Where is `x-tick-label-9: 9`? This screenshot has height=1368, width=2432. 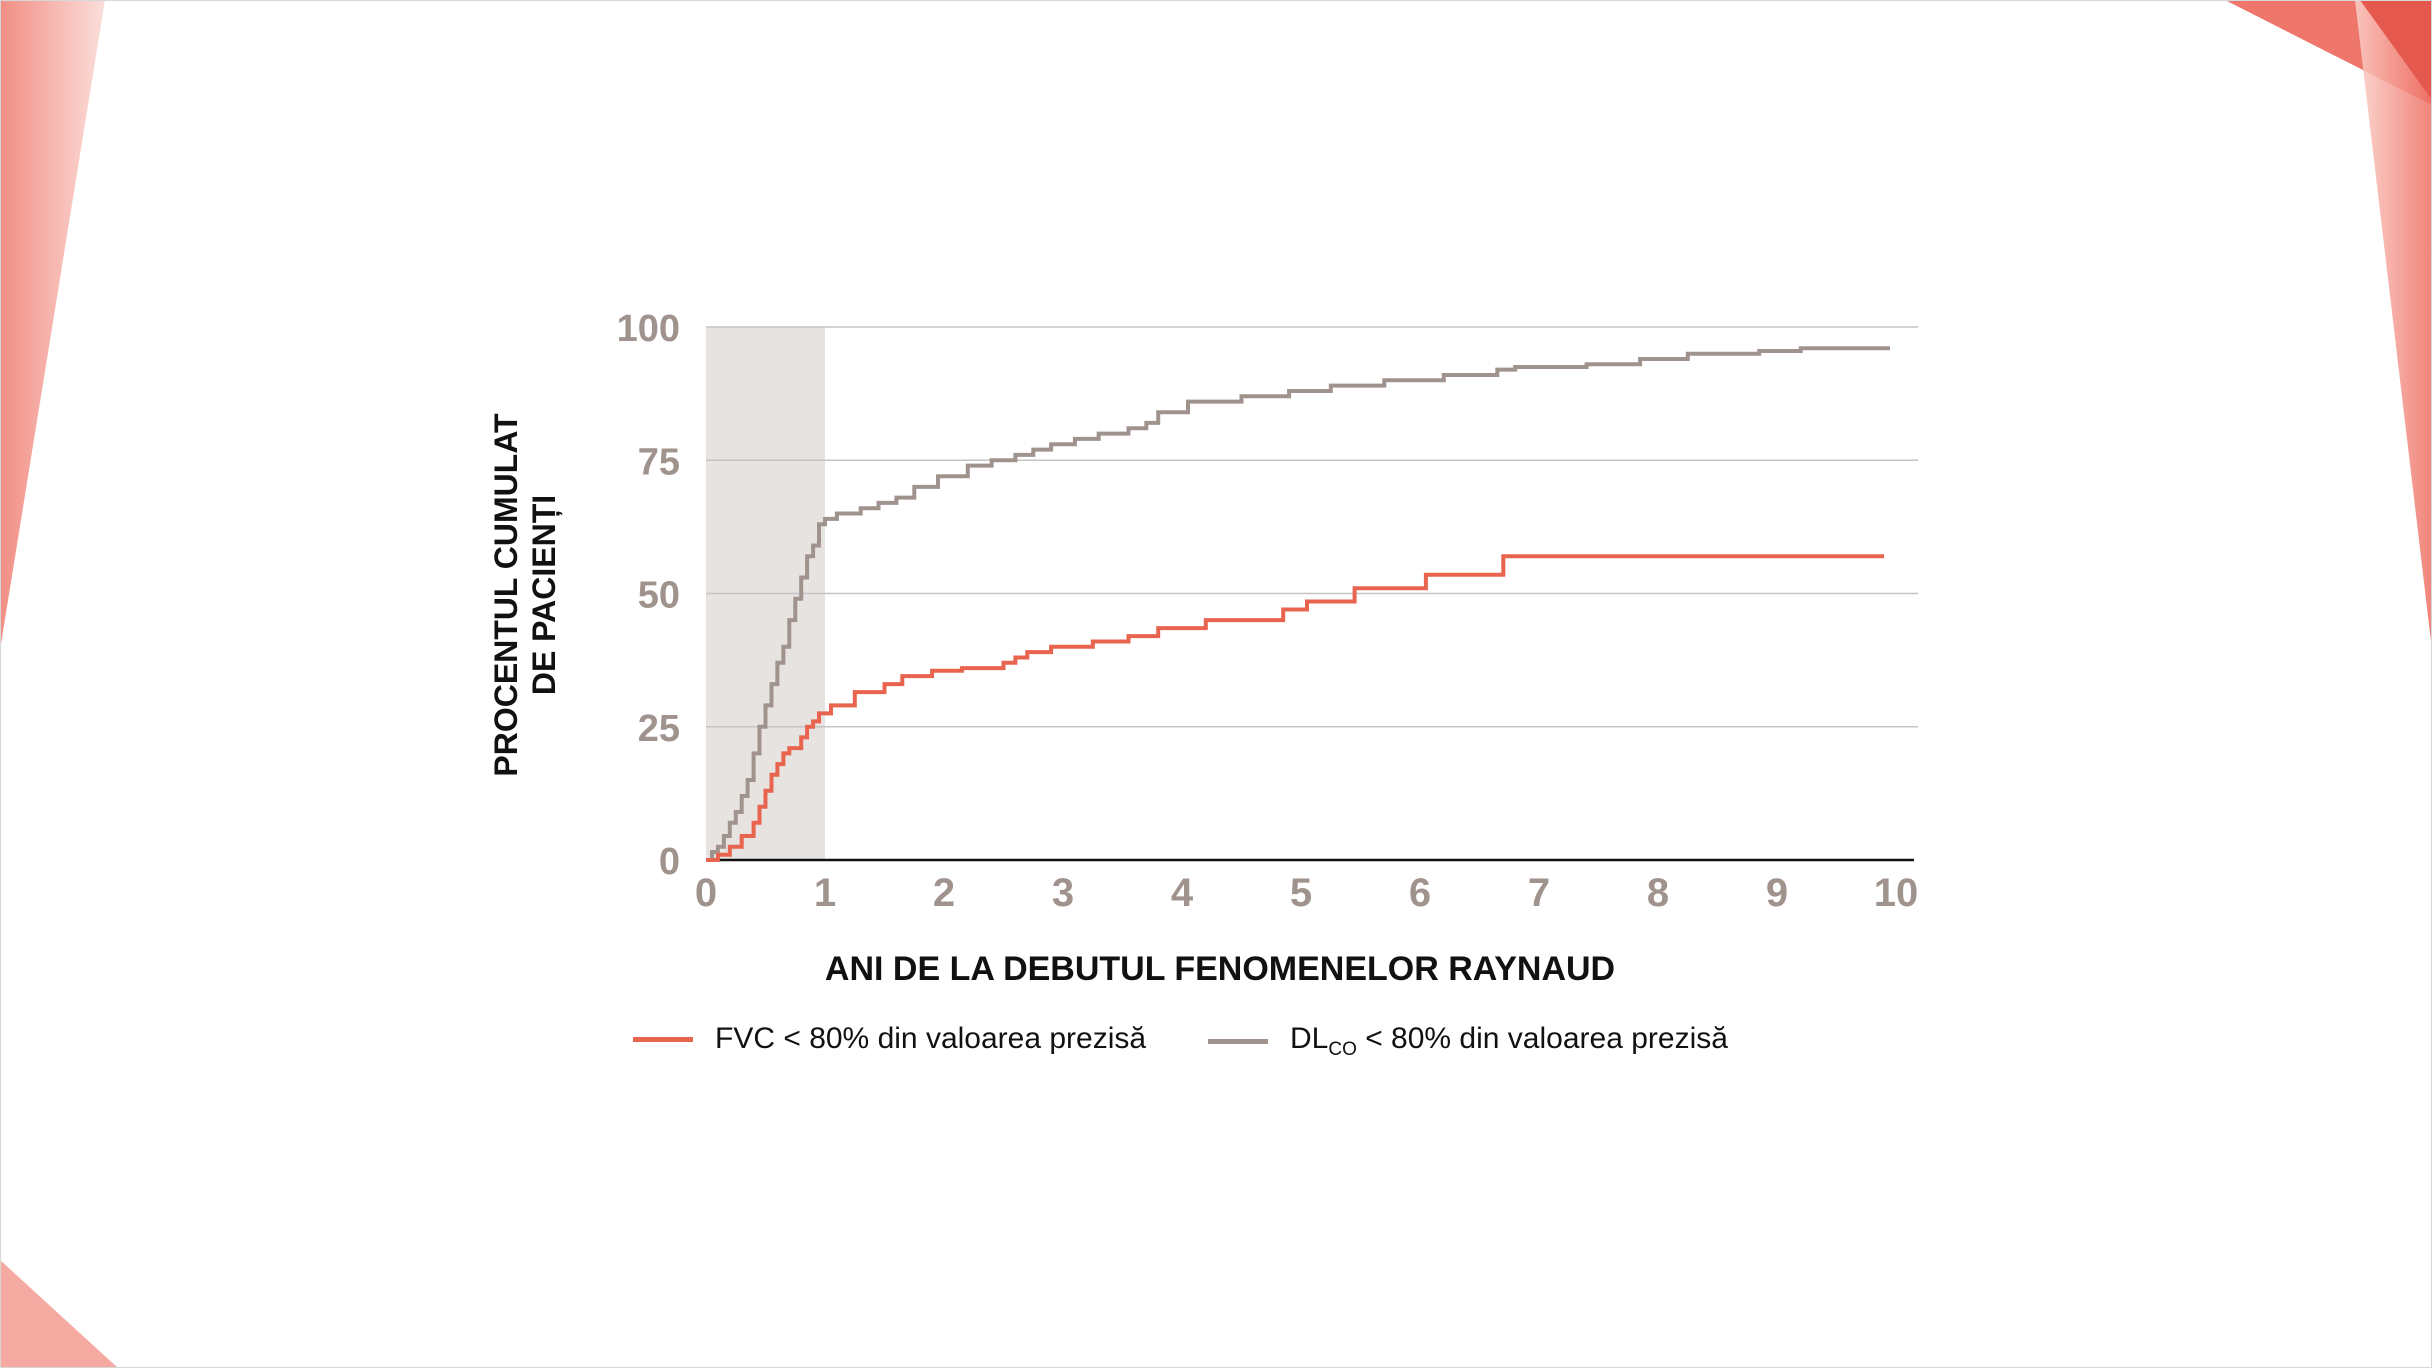
x-tick-label-9: 9 is located at coordinates (1777, 893).